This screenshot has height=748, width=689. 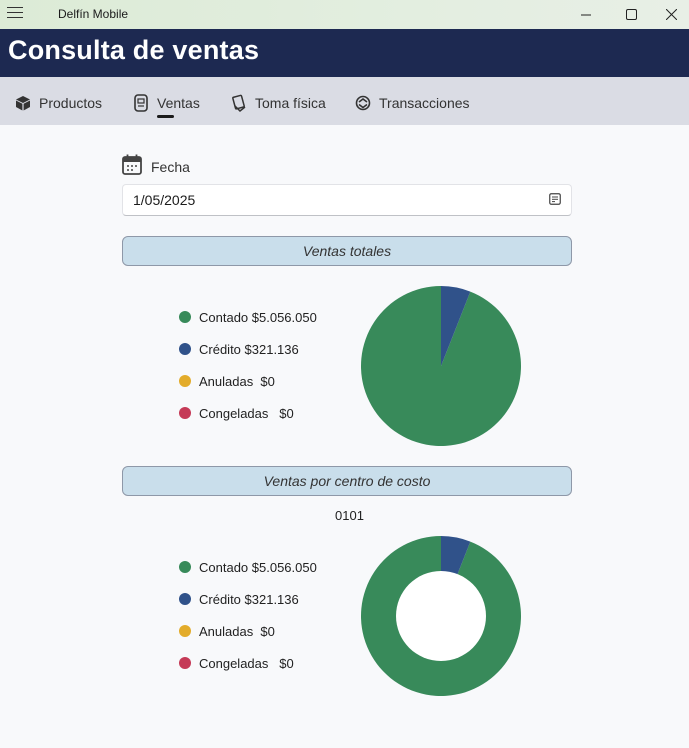 I want to click on ventas-centro-donut-chart, so click(x=441, y=616).